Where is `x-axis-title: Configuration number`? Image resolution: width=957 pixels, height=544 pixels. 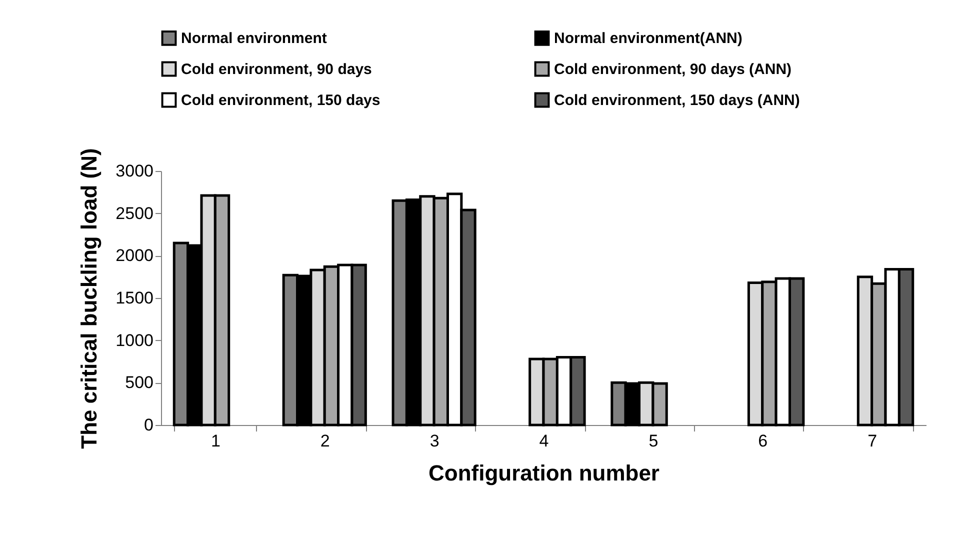
x-axis-title: Configuration number is located at coordinates (544, 473).